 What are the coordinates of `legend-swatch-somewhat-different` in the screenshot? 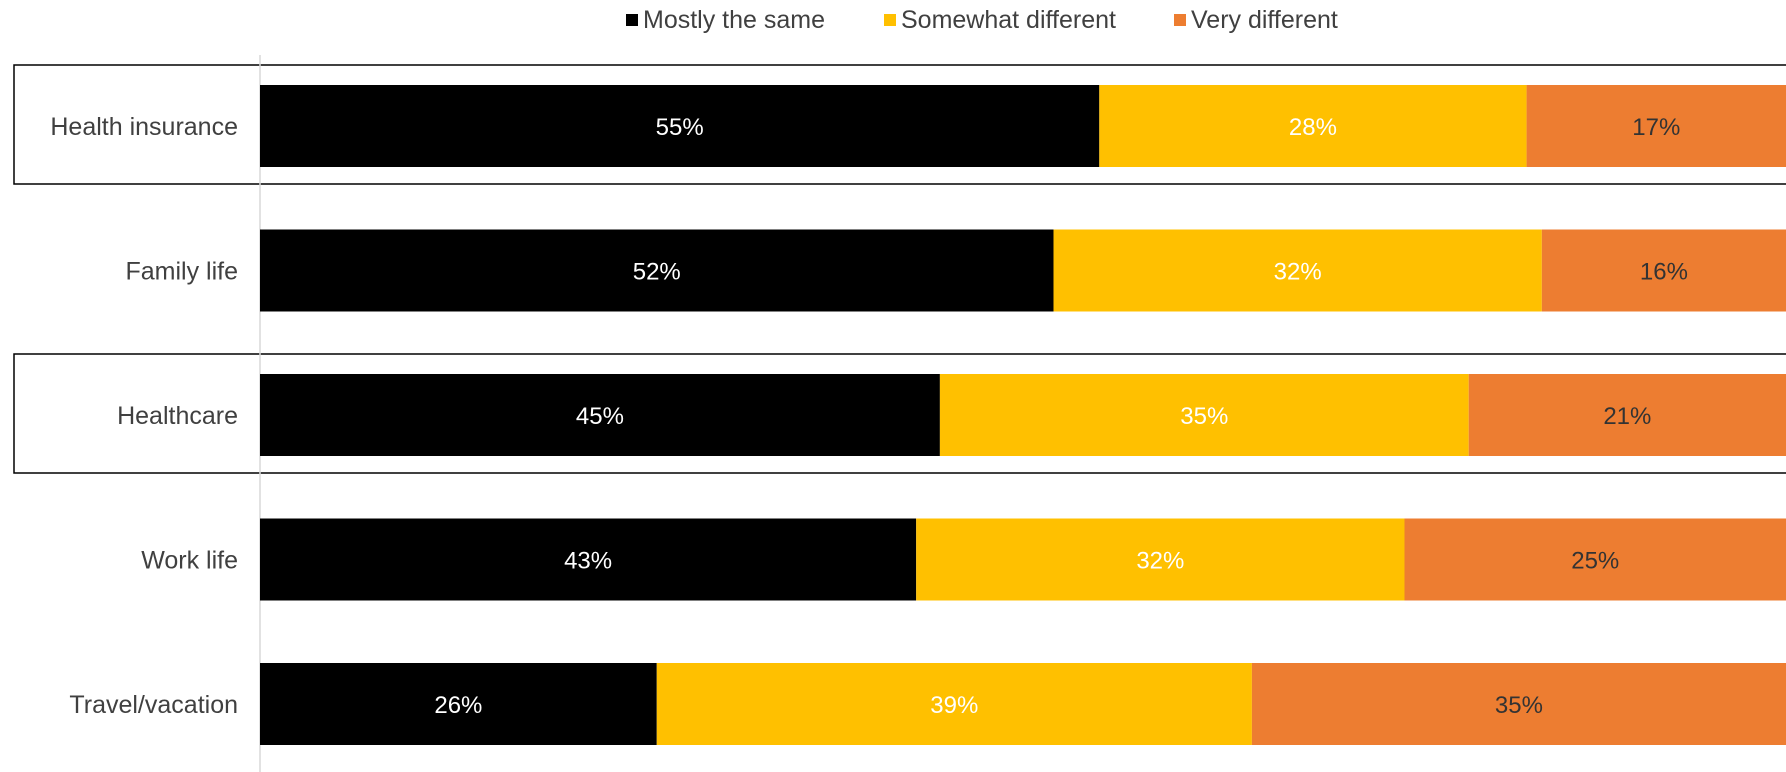 It's located at (890, 20).